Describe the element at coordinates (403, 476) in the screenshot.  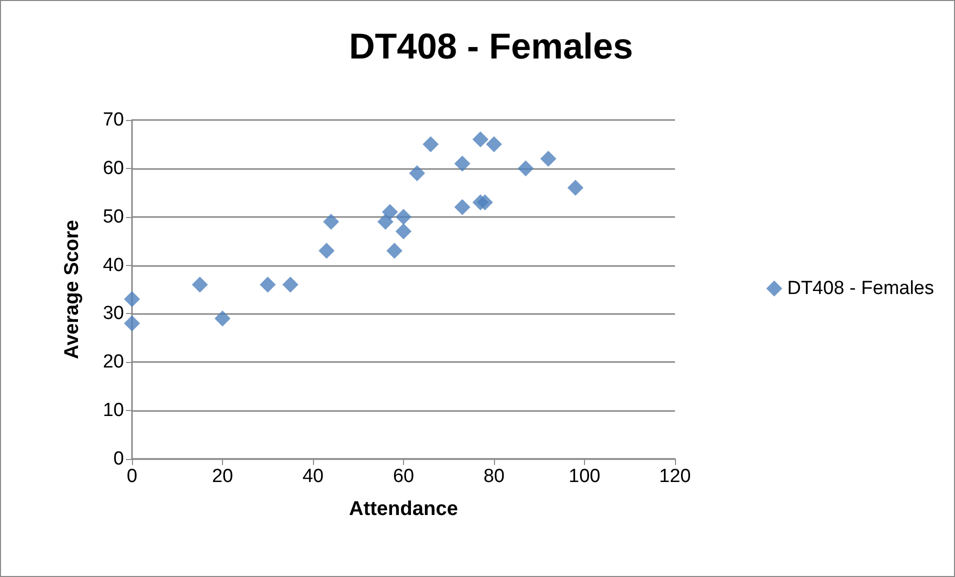
I see `x-tick-label: 60` at that location.